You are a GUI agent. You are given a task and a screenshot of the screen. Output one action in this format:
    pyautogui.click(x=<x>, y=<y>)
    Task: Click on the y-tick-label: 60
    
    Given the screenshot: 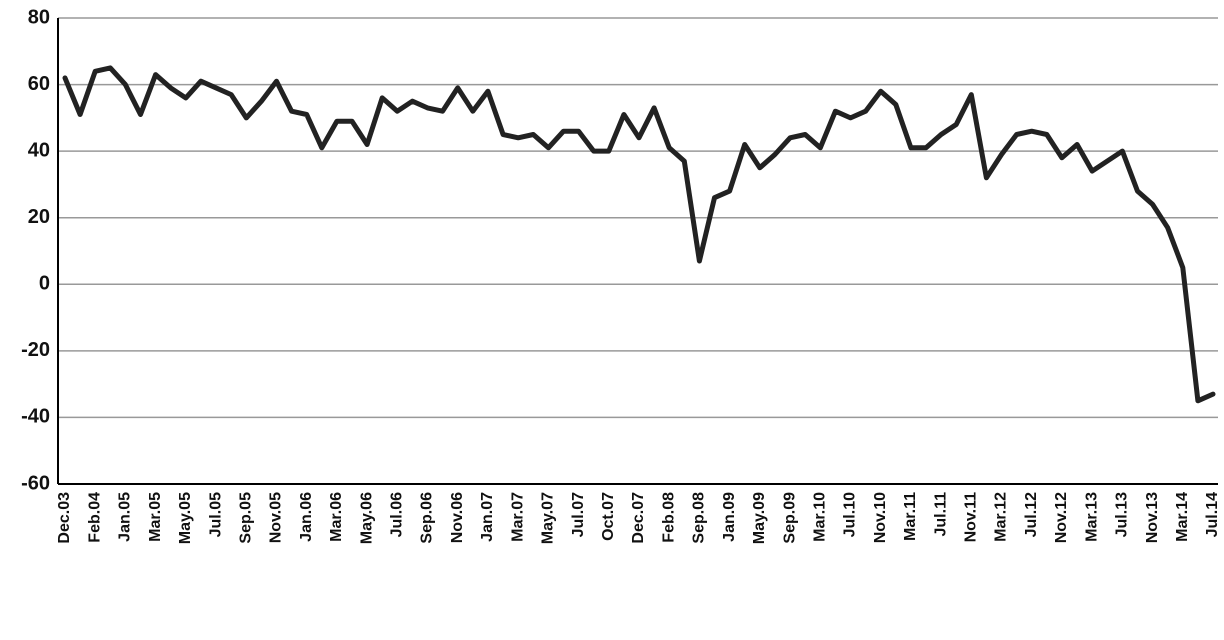 What is the action you would take?
    pyautogui.click(x=39, y=84)
    